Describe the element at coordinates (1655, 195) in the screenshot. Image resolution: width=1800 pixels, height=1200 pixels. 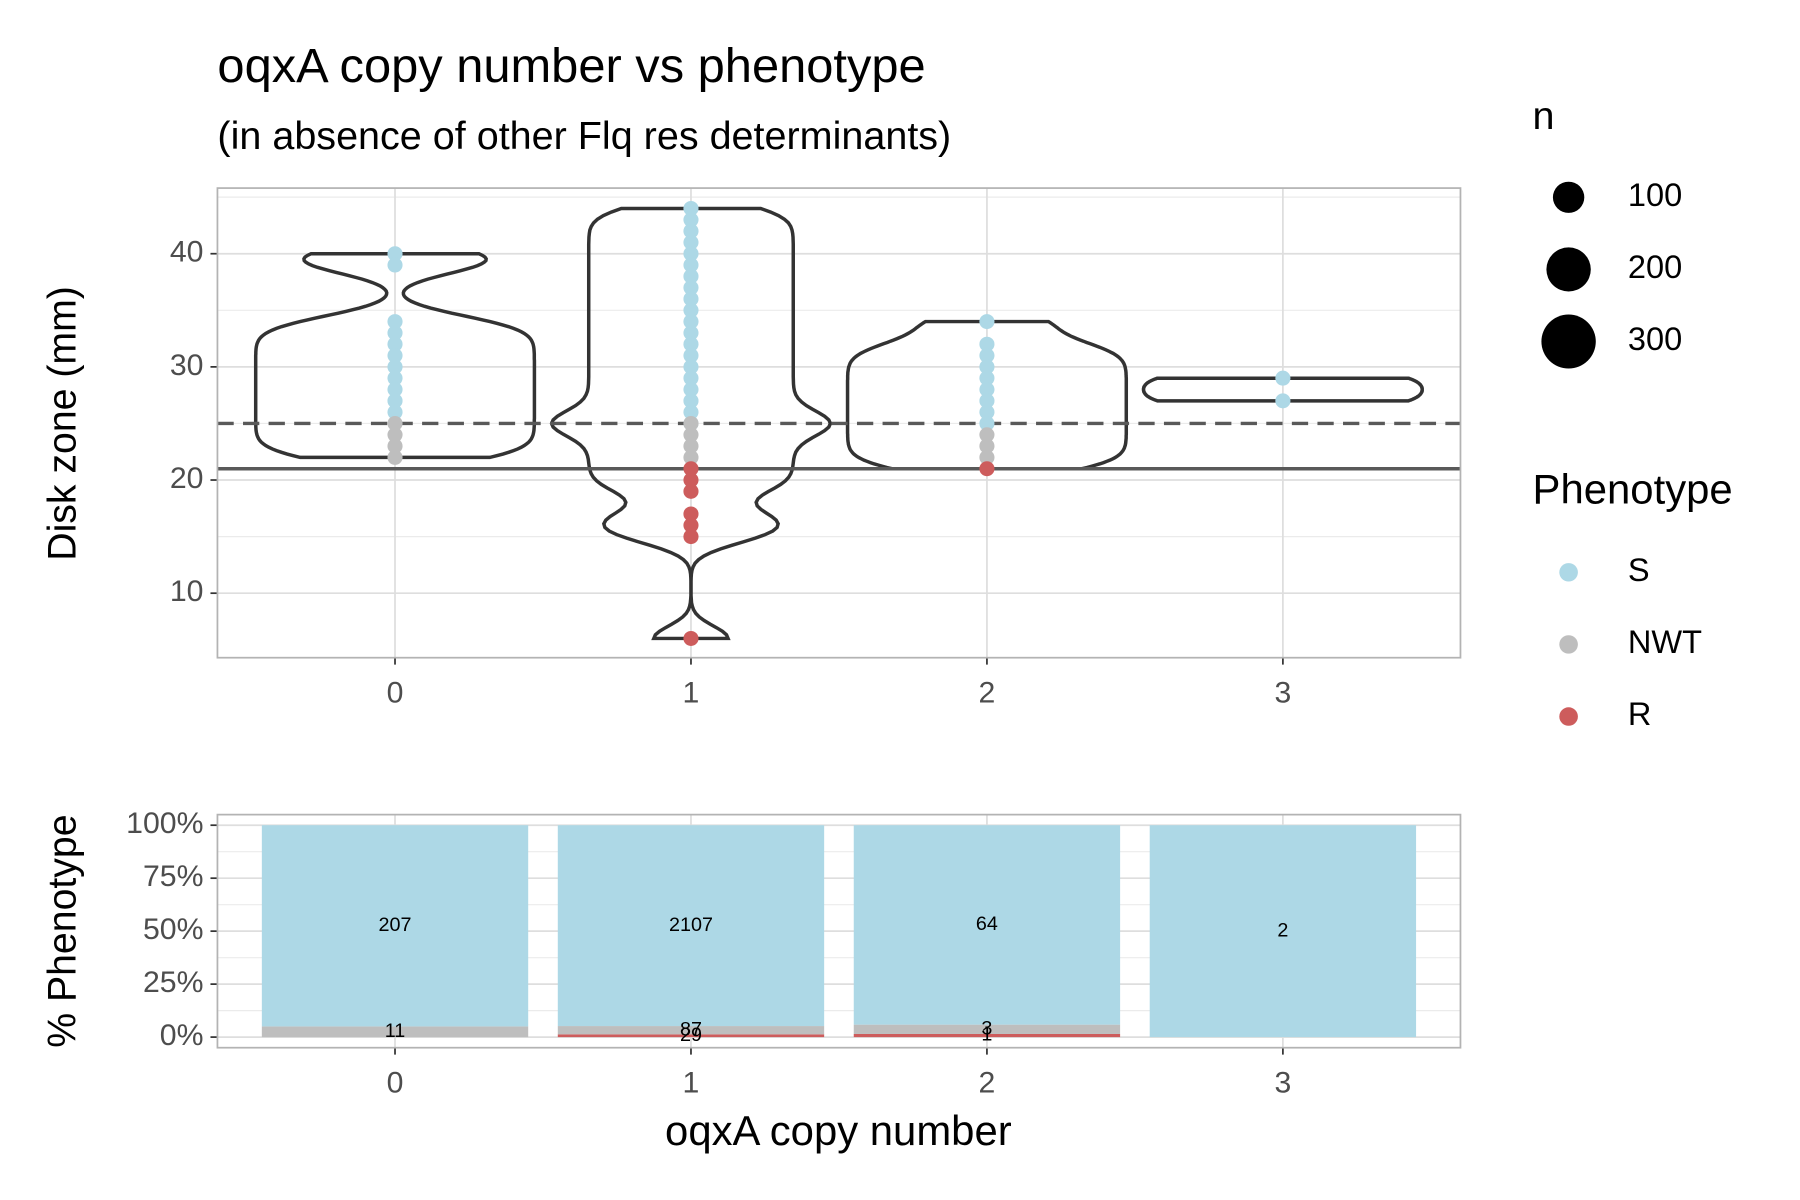
I see `legend-label: 100` at that location.